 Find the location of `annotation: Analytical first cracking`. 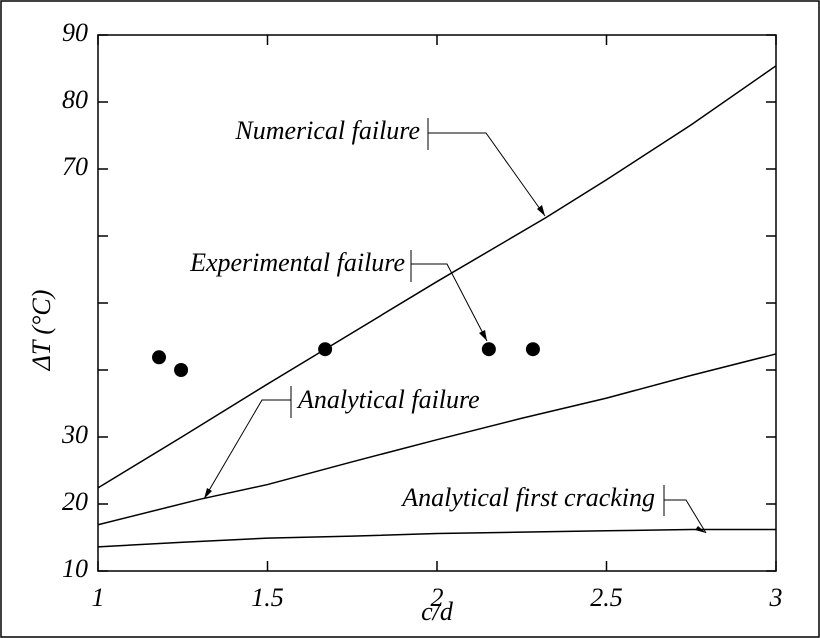

annotation: Analytical first cracking is located at coordinates (527, 497).